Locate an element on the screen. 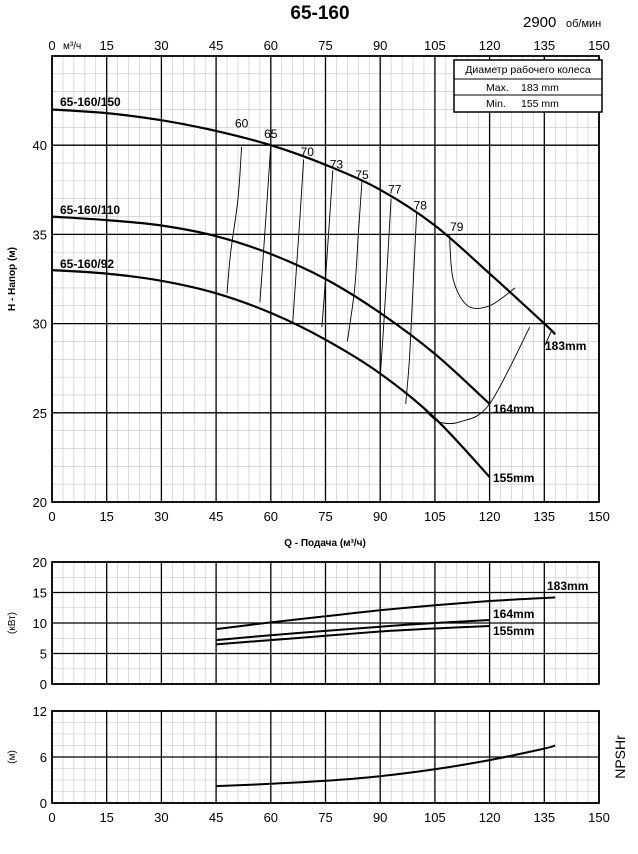 This screenshot has height=854, width=638. y-tick-label: 10 is located at coordinates (40, 623).